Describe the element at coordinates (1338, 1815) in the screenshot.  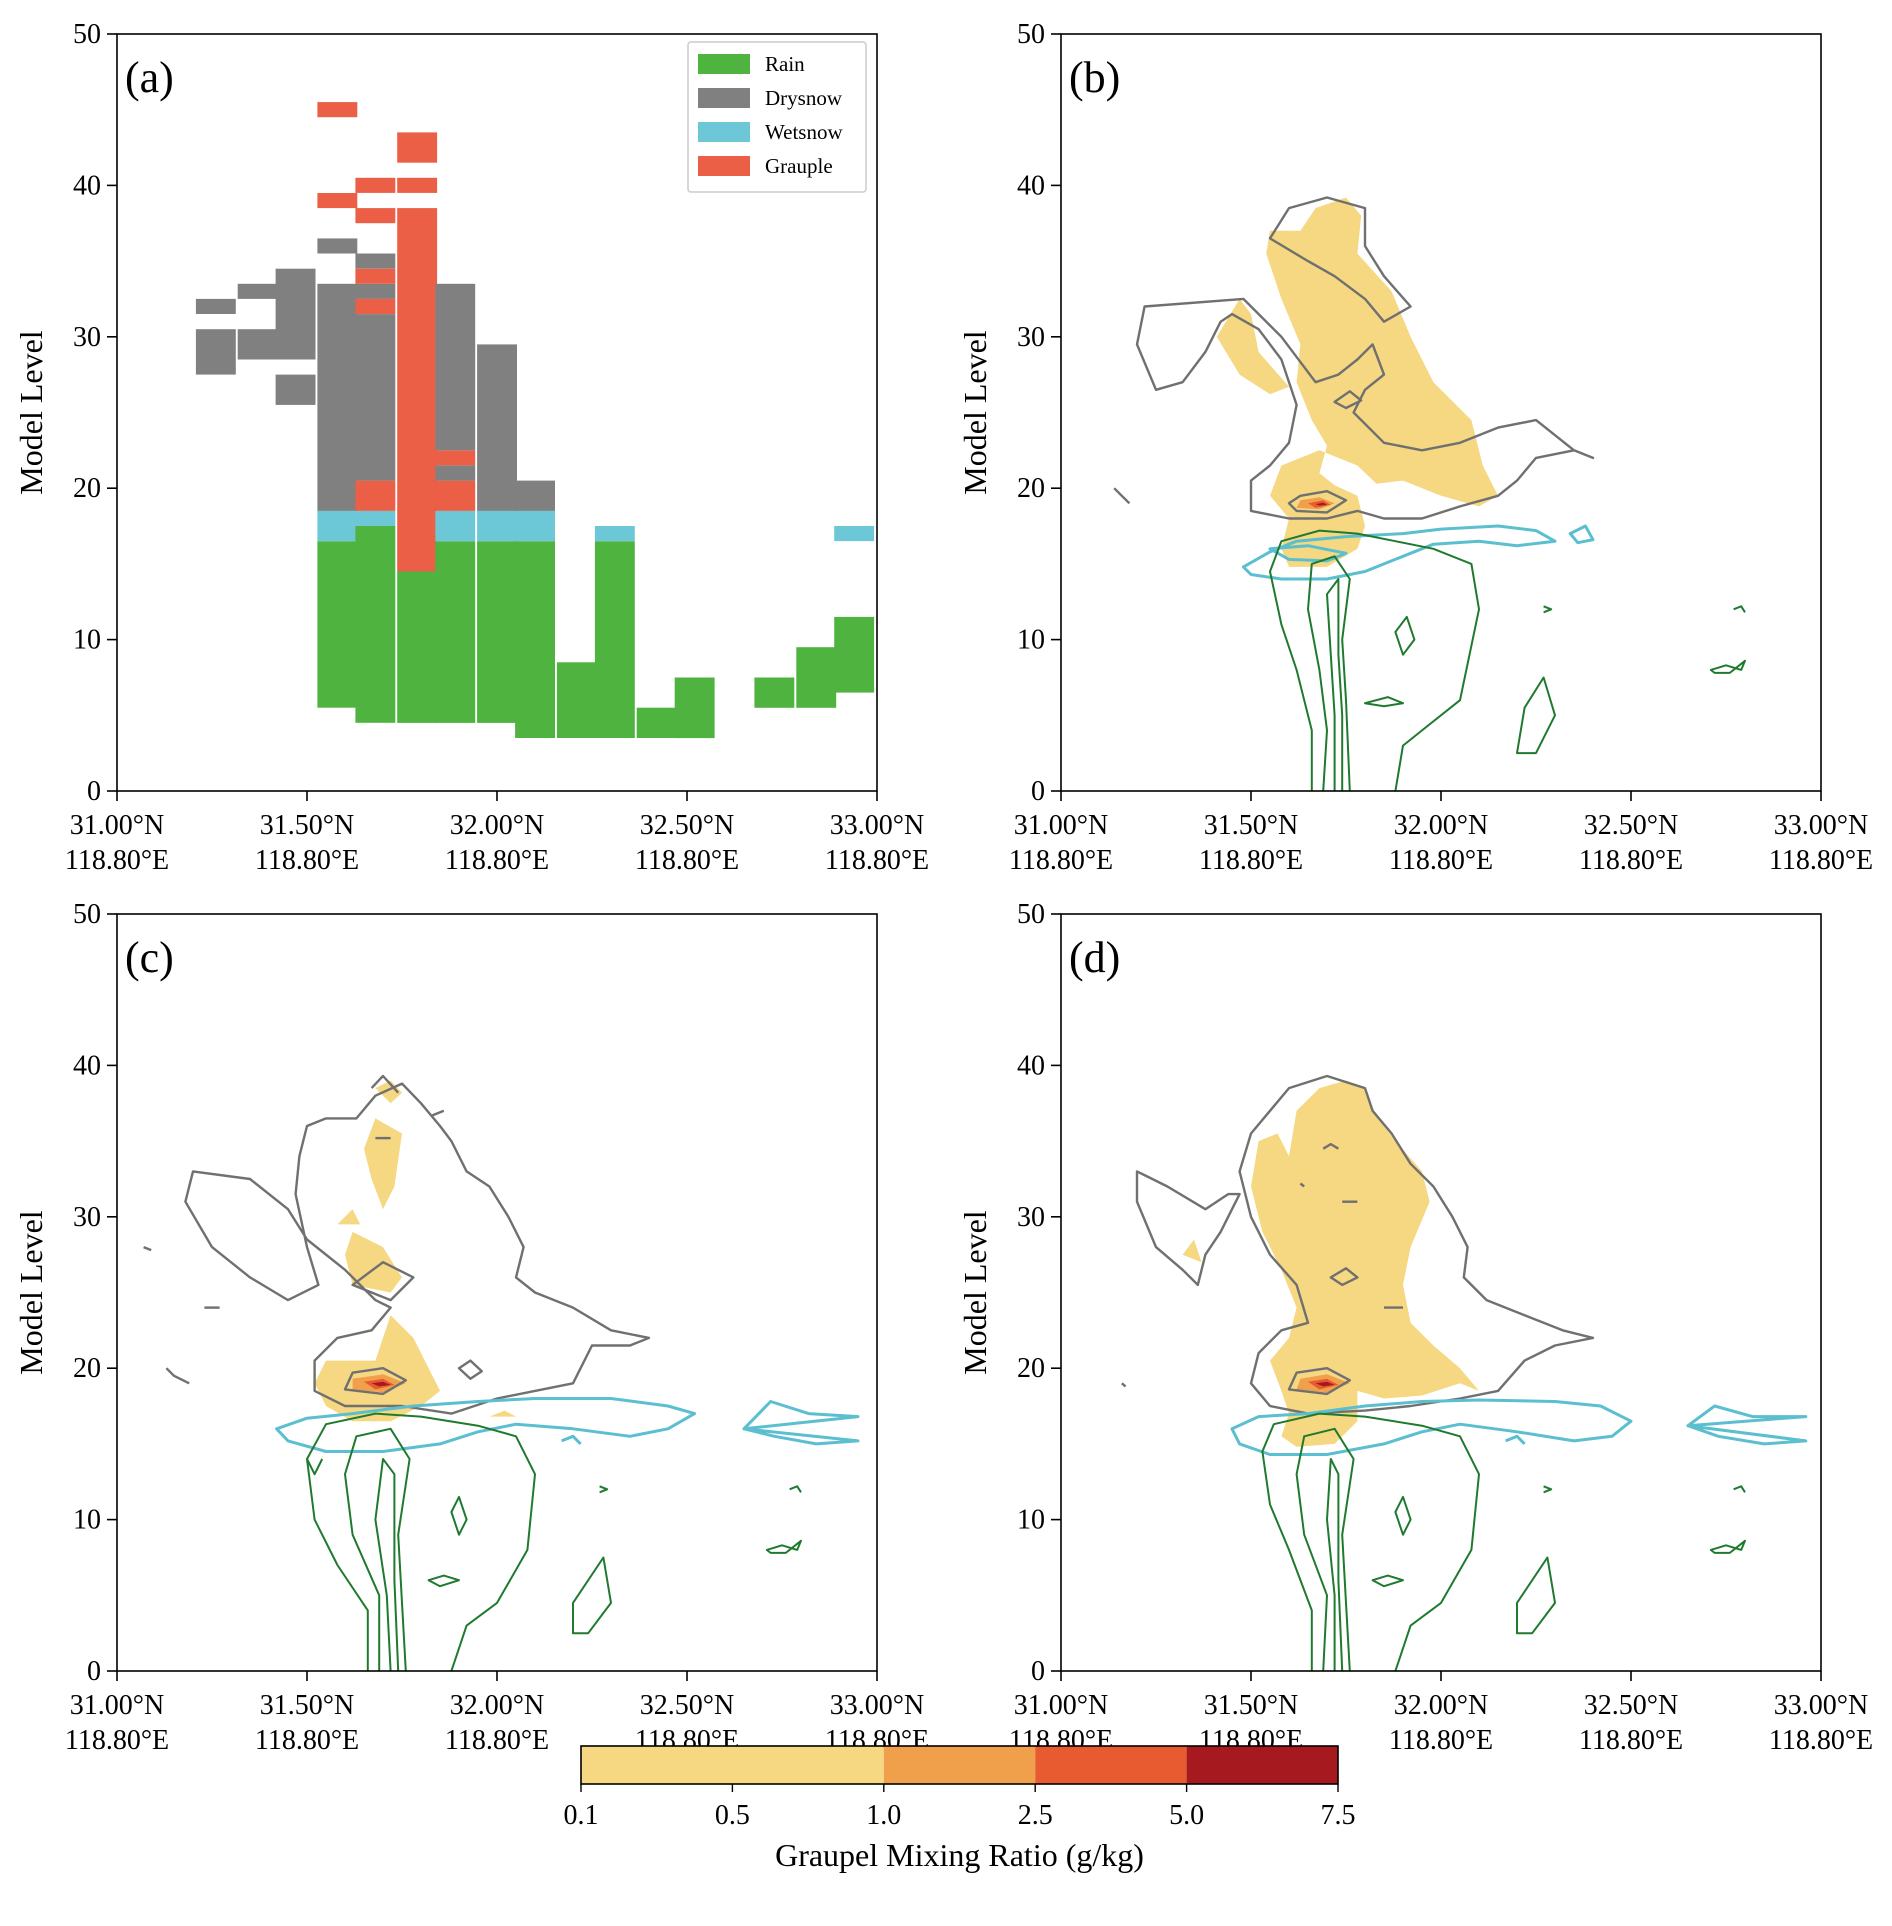
I see `colorbar-tick-label: 7.5` at that location.